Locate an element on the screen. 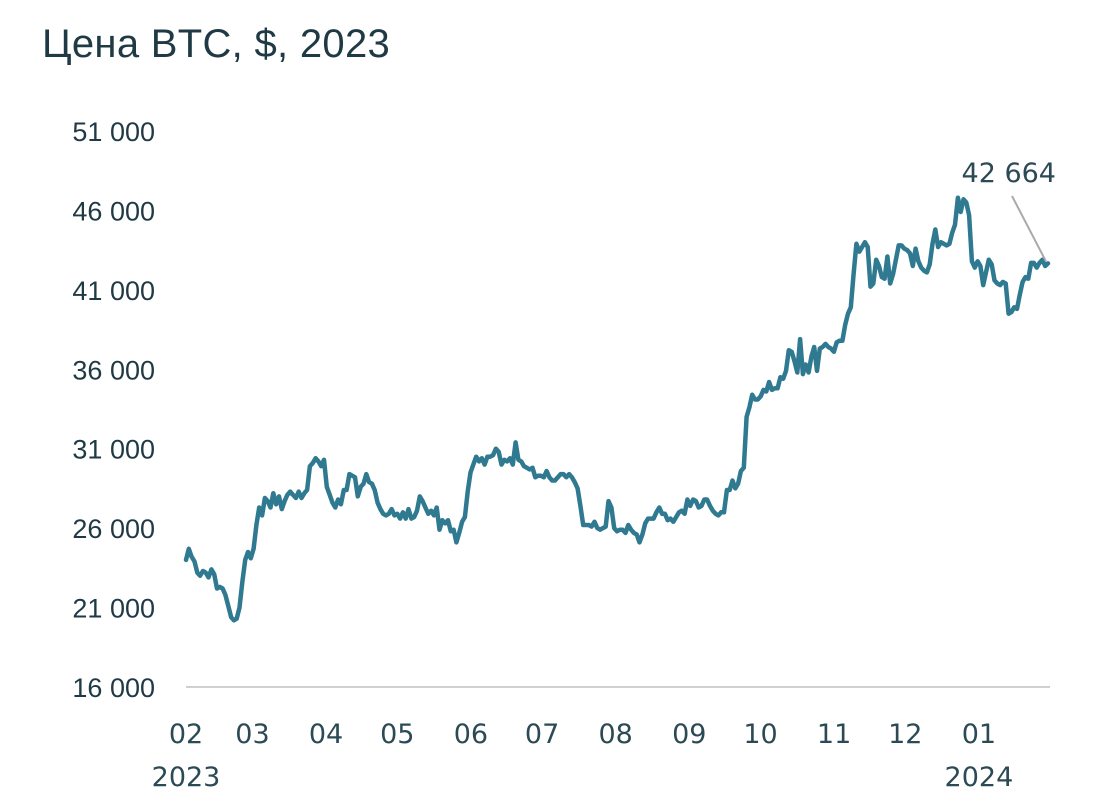 The image size is (1100, 801). x-tick-label: 11 is located at coordinates (834, 734).